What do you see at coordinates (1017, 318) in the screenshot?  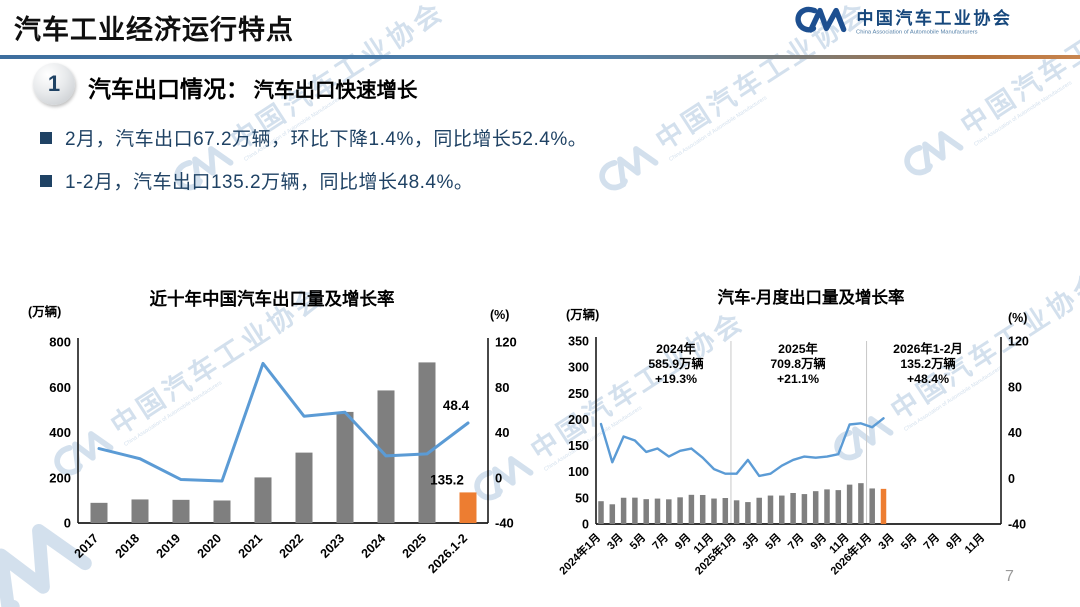 I see `right-axis-unit: (%)` at bounding box center [1017, 318].